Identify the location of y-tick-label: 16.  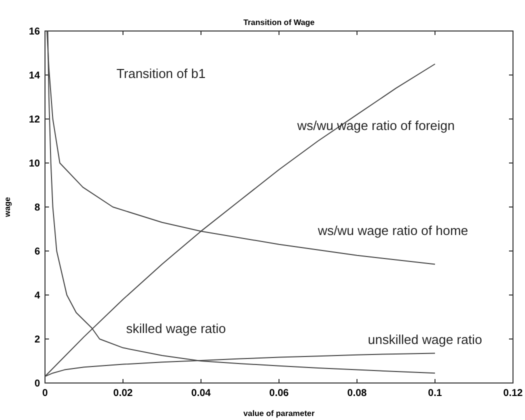
(34, 32).